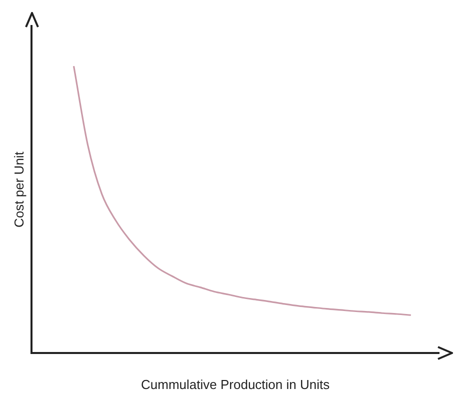  I want to click on x-axis-title: Cummulative Production in Units, so click(235, 384).